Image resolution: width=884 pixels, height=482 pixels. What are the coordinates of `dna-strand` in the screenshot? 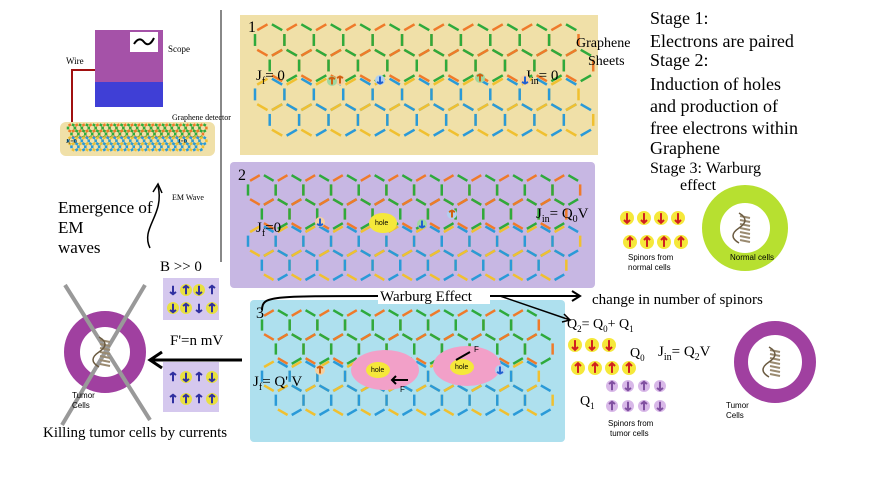 It's located at (769, 362).